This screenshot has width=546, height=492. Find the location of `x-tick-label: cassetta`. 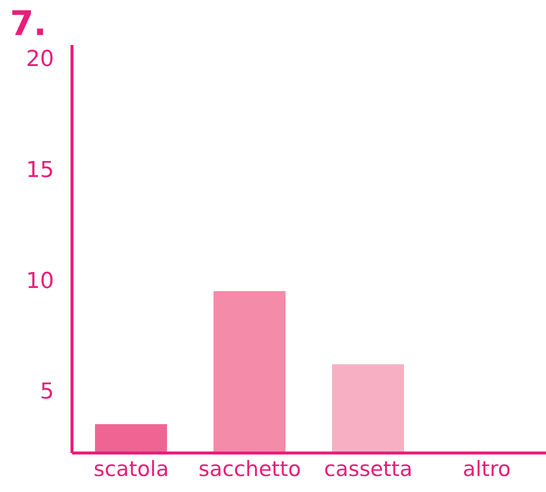

x-tick-label: cassetta is located at coordinates (368, 468).